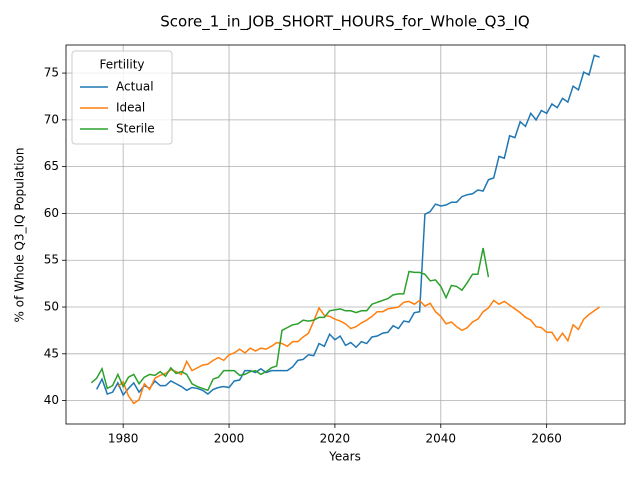 This screenshot has height=480, width=640. What do you see at coordinates (51, 353) in the screenshot?
I see `y-tick-label: 45` at bounding box center [51, 353].